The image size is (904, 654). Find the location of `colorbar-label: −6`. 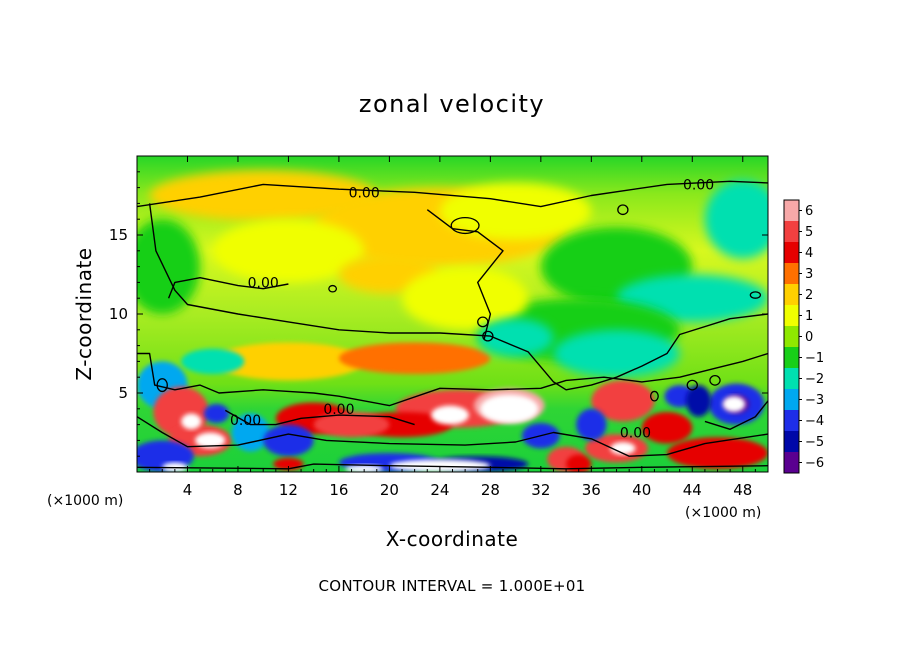

colorbar-label: −6 is located at coordinates (814, 463).